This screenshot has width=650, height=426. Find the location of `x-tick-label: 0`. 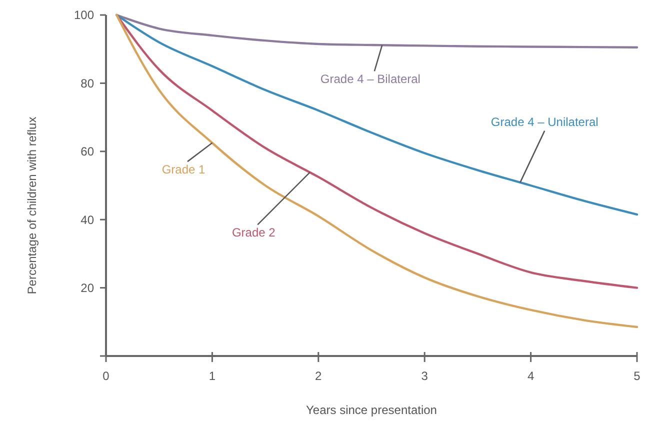

x-tick-label: 0 is located at coordinates (106, 376).